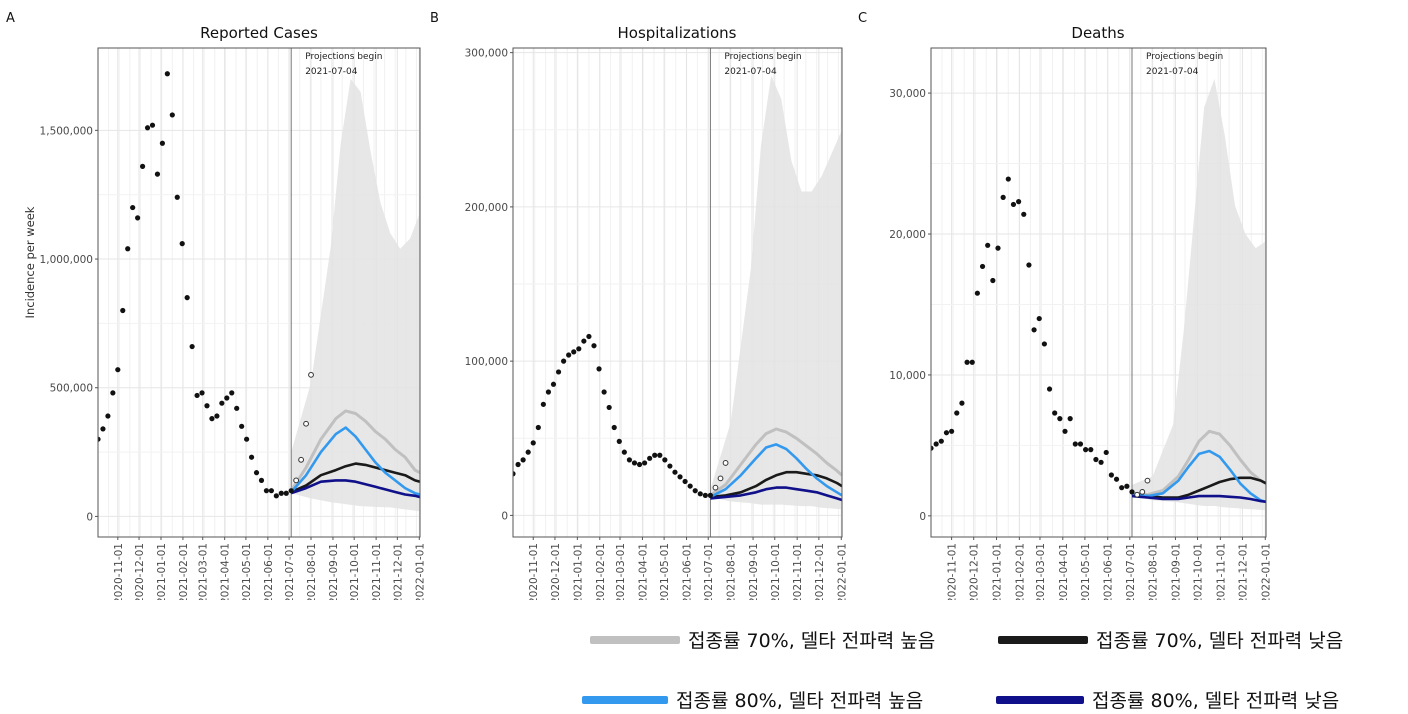 This screenshot has width=1408, height=714. What do you see at coordinates (688, 571) in the screenshot?
I see `x-tick-label: 2021-06-01` at bounding box center [688, 571].